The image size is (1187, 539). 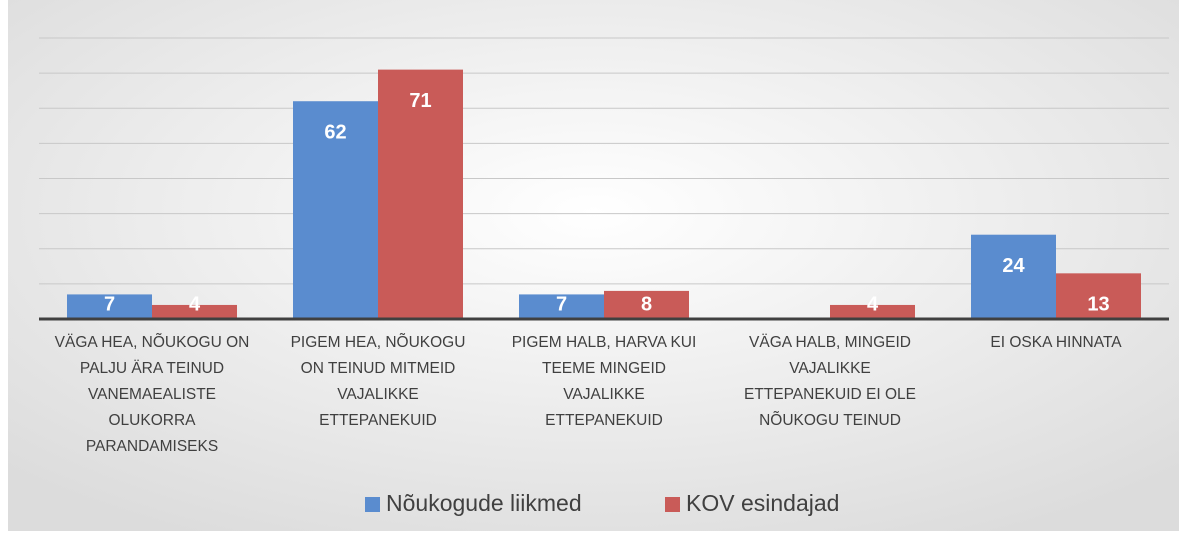 I want to click on data-label: 71, so click(x=420, y=101).